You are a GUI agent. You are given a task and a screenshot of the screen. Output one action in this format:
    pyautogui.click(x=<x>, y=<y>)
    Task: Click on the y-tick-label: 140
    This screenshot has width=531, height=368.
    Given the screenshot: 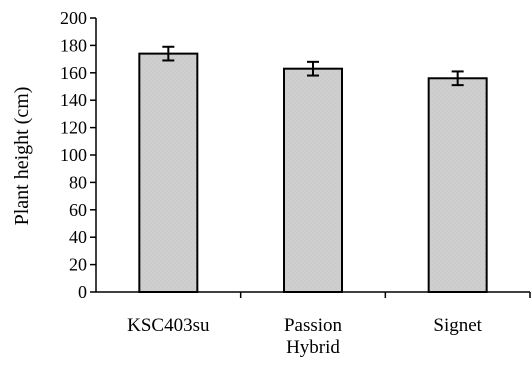 What is the action you would take?
    pyautogui.click(x=73, y=100)
    